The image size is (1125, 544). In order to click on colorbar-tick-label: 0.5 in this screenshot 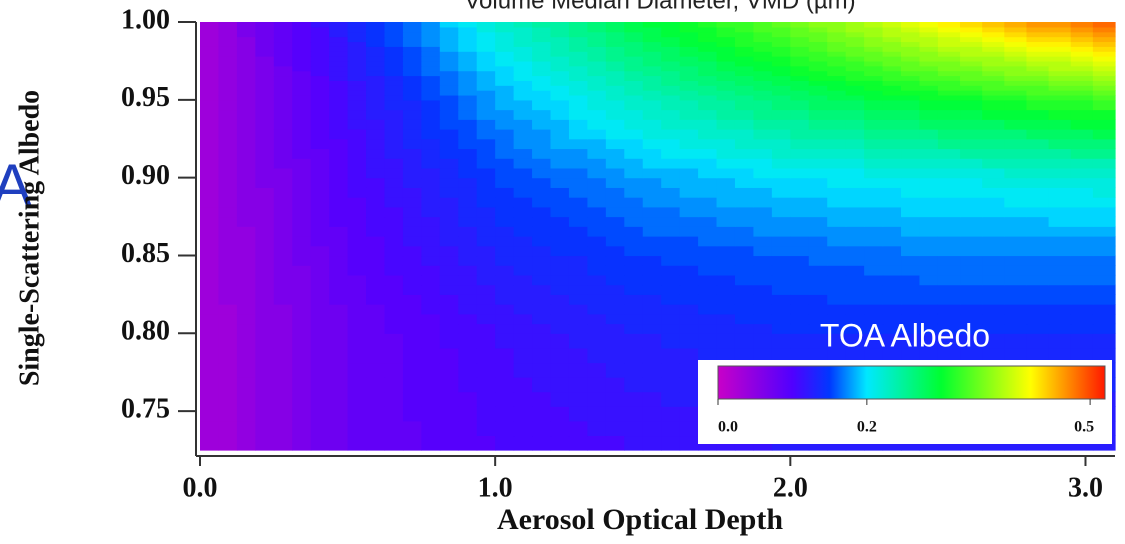, I will do `click(1084, 427)`.